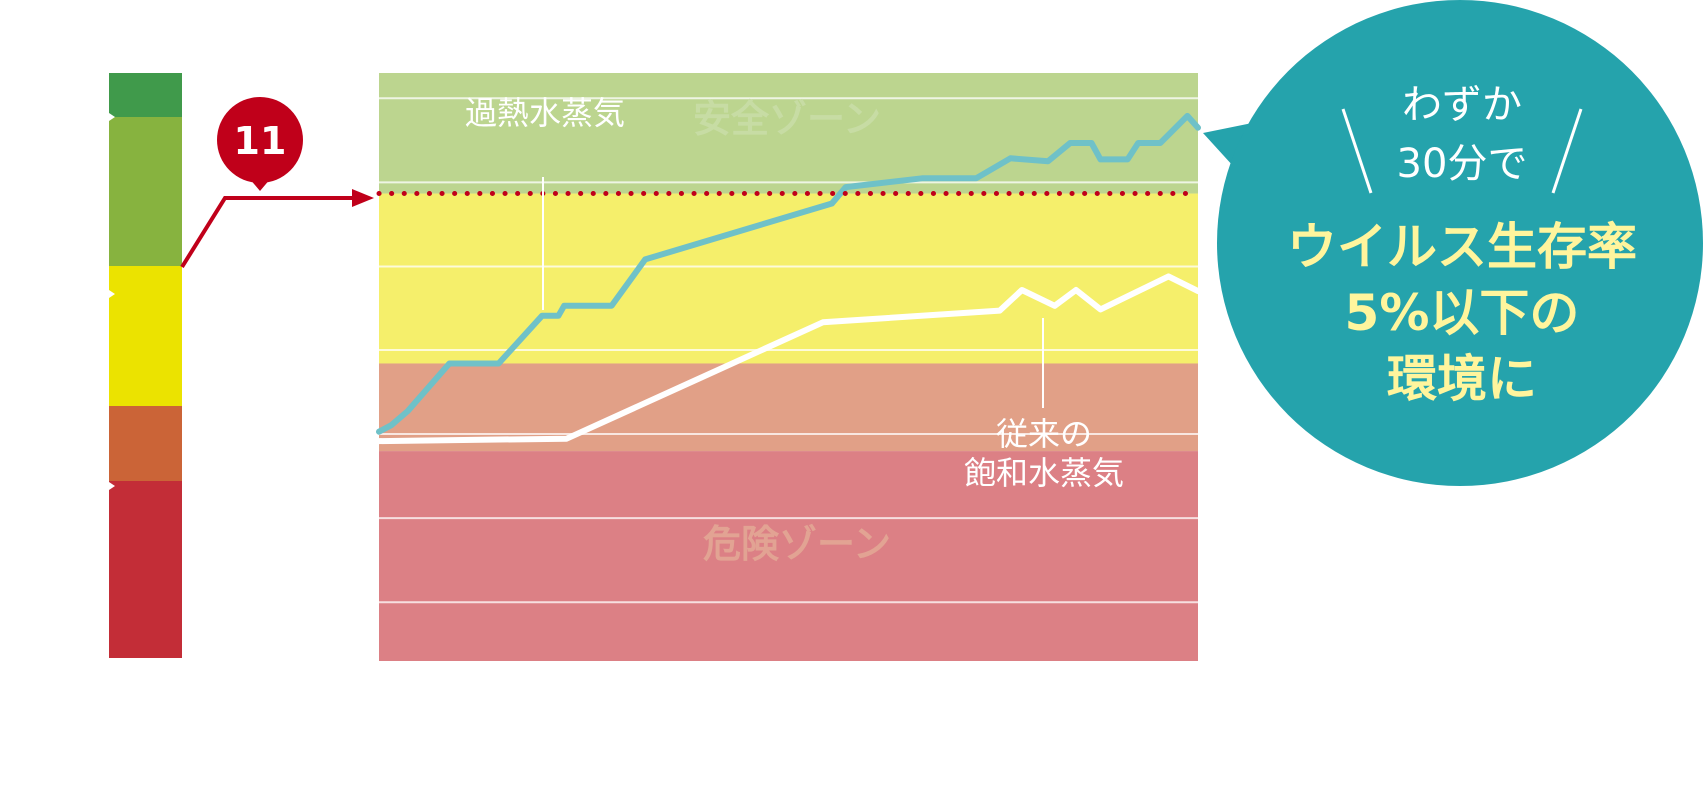 Image resolution: width=1703 pixels, height=799 pixels. I want to click on marker-pin-circle, so click(260, 140).